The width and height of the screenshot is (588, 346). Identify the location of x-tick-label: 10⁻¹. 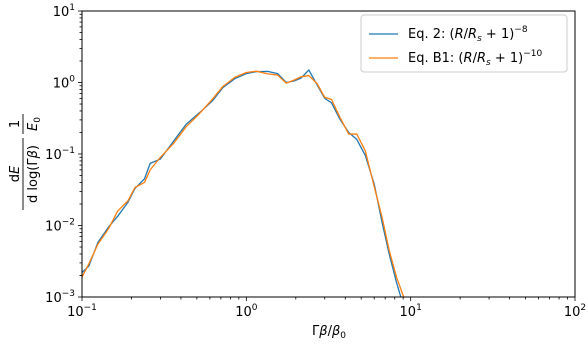
(82, 311).